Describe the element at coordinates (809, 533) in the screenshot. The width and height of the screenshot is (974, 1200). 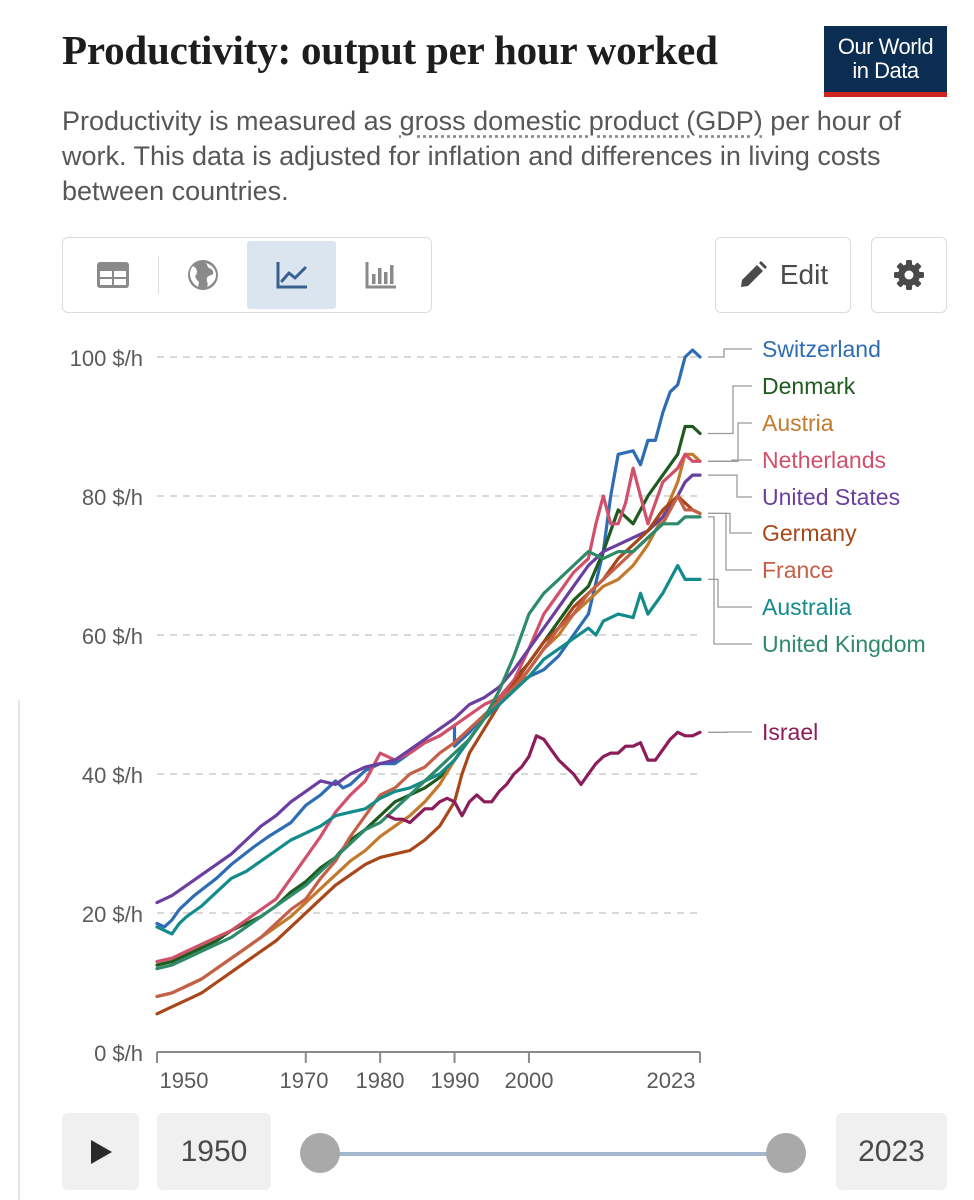
I see `series-label-germany: Germany` at that location.